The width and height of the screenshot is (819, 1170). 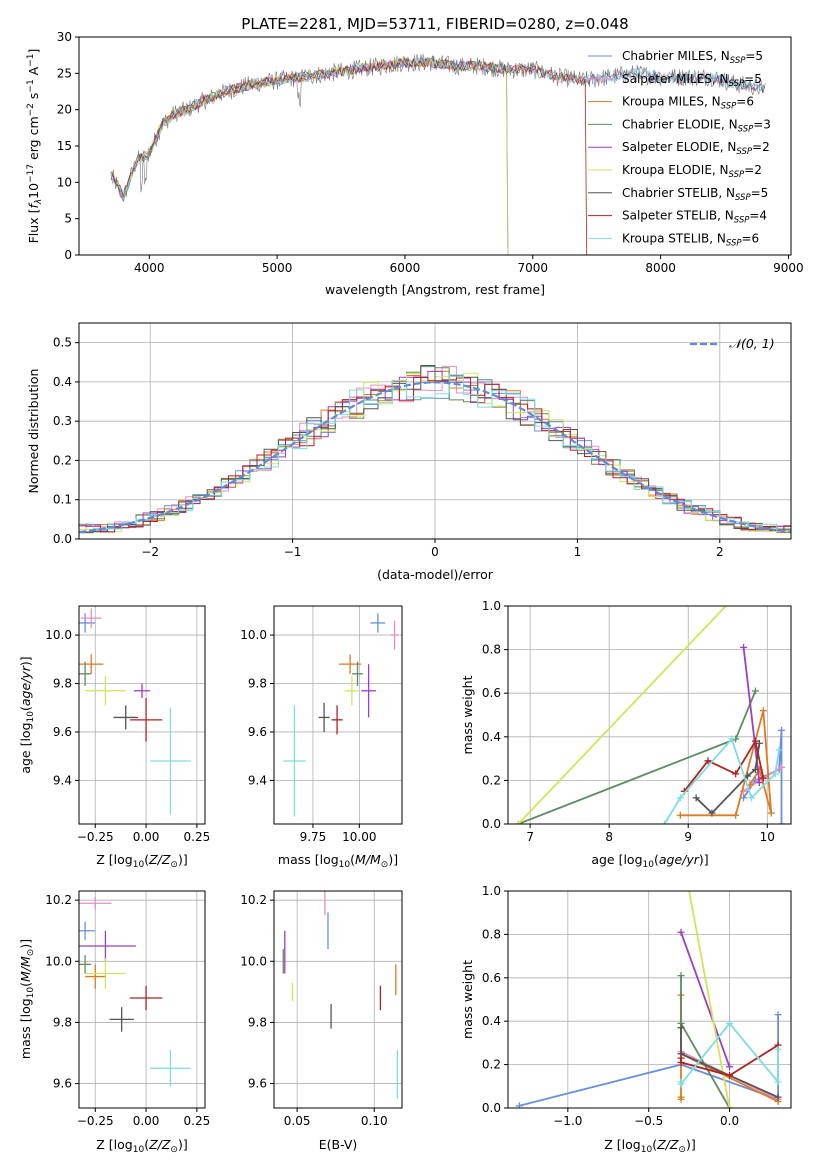 What do you see at coordinates (33, 72) in the screenshot?
I see `label-part: A` at bounding box center [33, 72].